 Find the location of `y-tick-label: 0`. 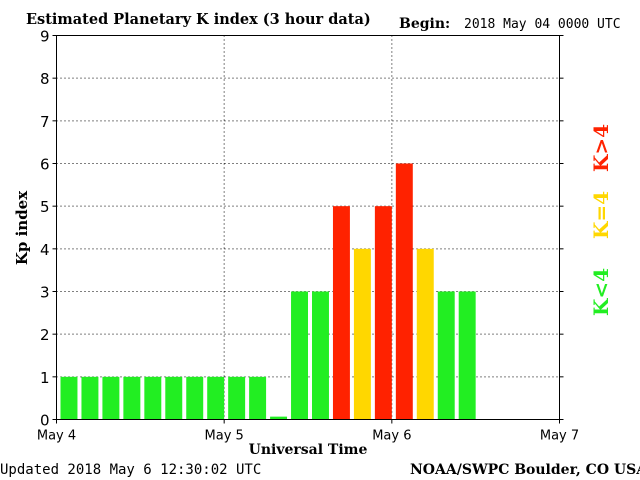

y-tick-label: 0 is located at coordinates (45, 421).